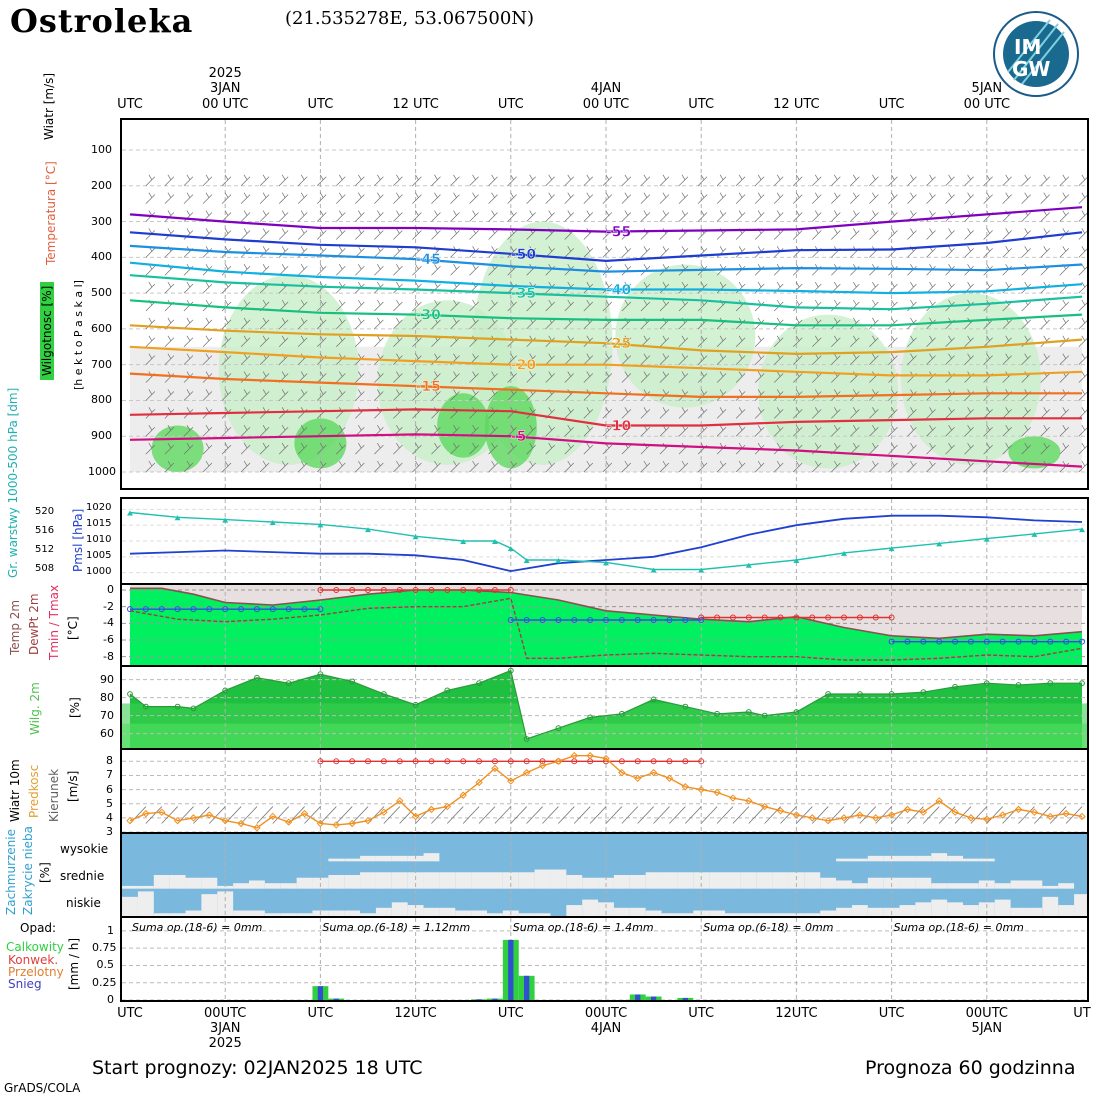  Describe the element at coordinates (653, 998) in the screenshot. I see `precip-snow-bar` at that location.